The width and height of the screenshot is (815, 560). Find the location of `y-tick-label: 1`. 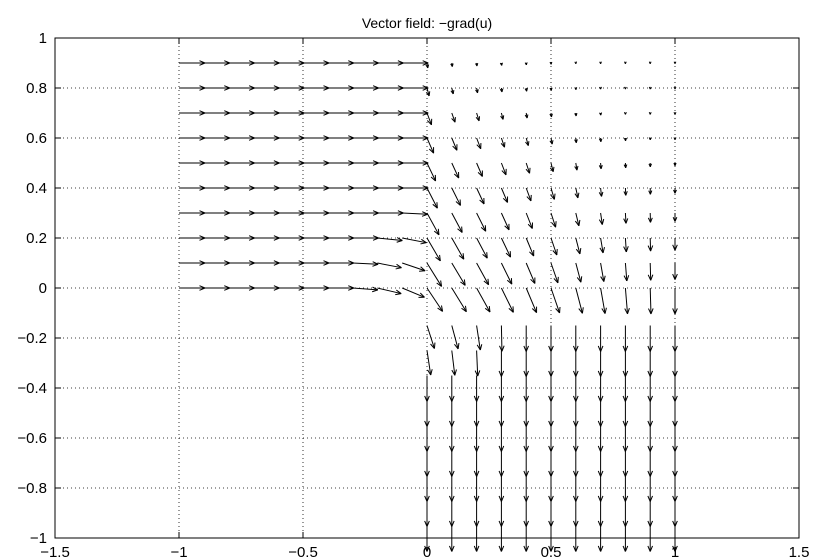

y-tick-label: 1 is located at coordinates (43, 38).